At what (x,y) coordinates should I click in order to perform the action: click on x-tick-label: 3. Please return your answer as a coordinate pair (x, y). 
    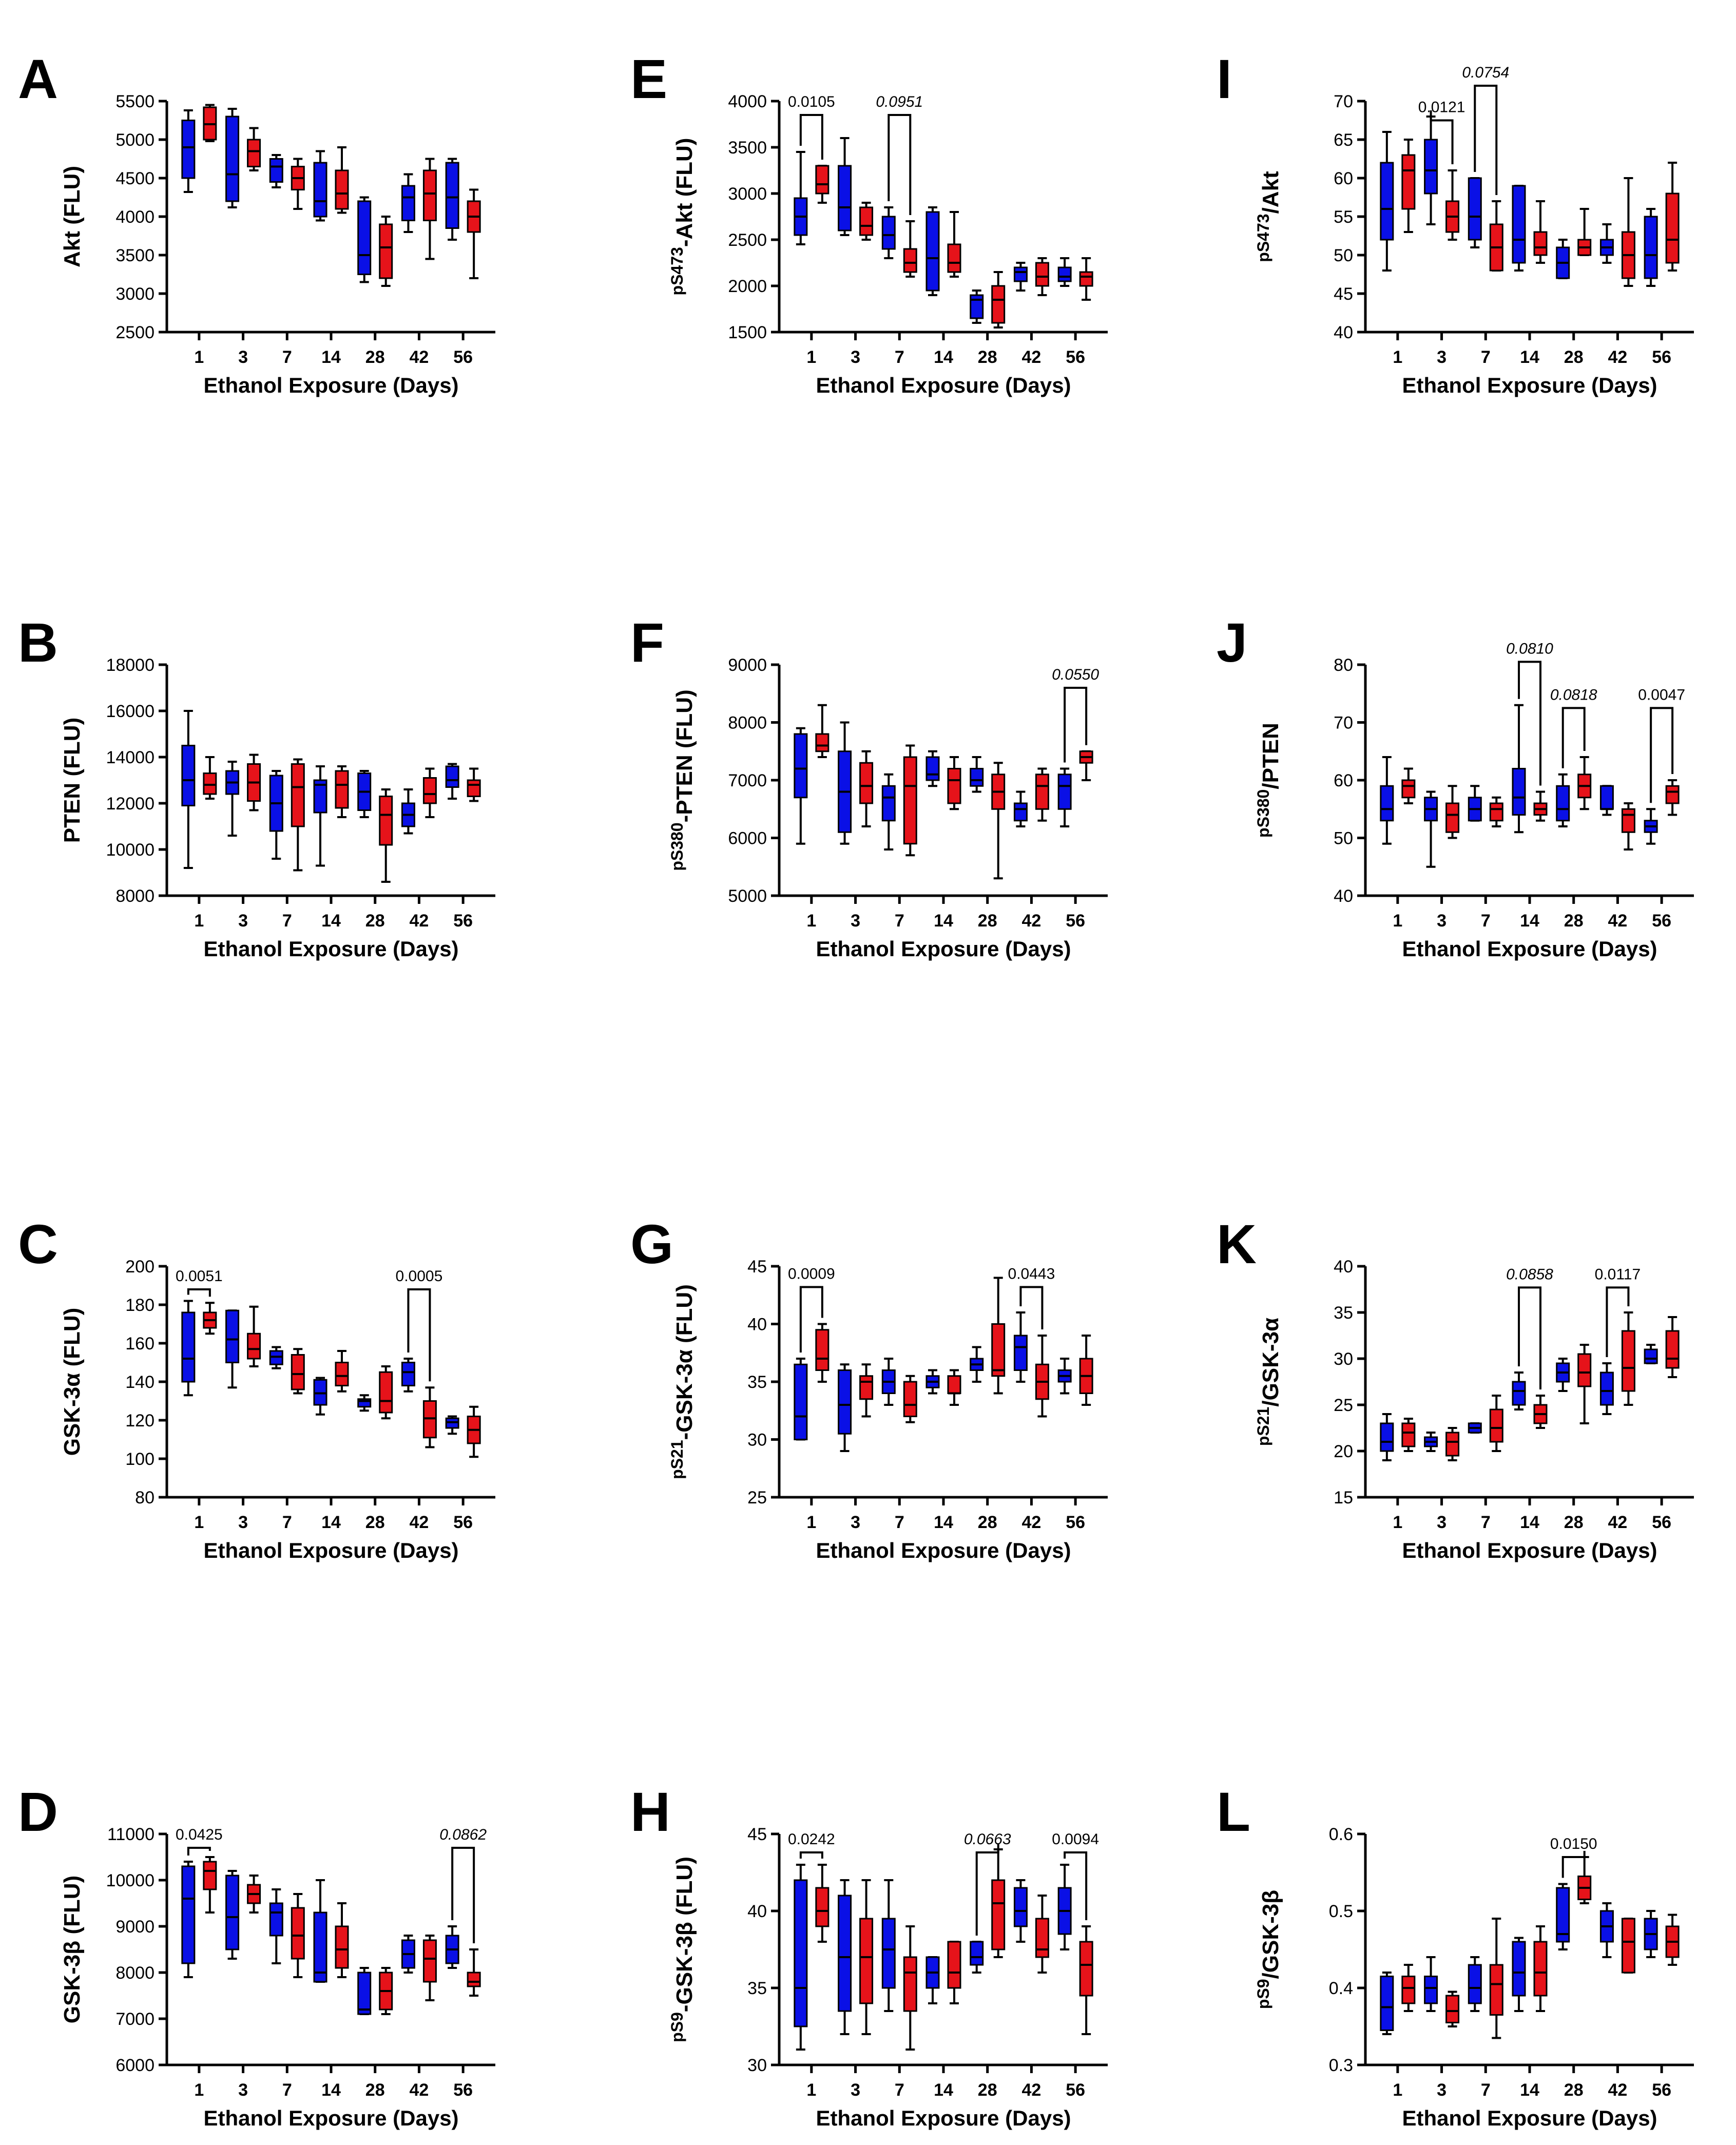
    Looking at the image, I should click on (855, 921).